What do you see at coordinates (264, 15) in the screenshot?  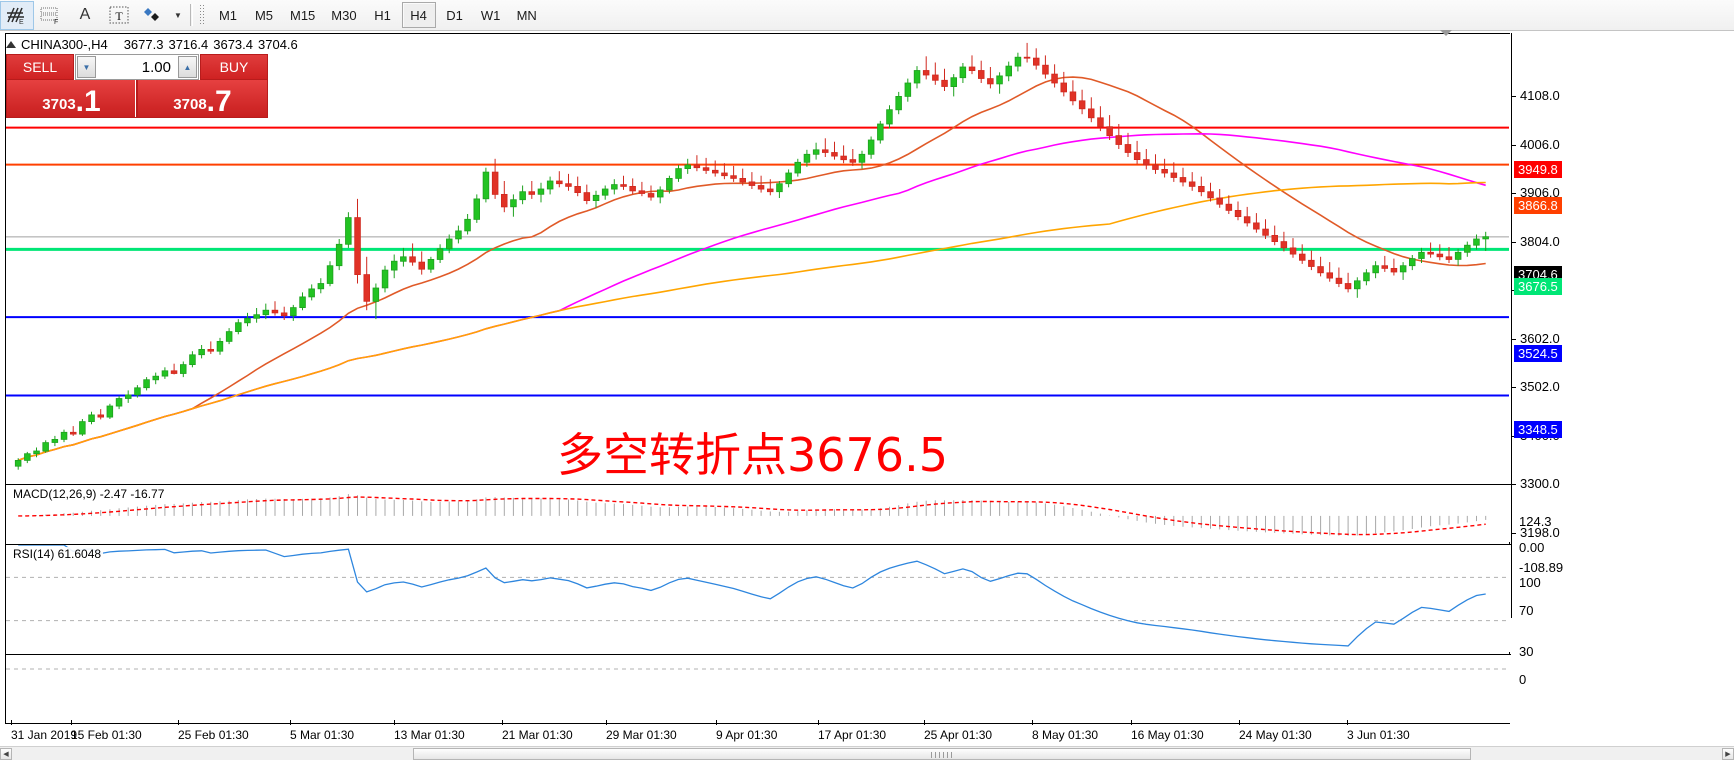 I see `timeframe-m5: M5` at bounding box center [264, 15].